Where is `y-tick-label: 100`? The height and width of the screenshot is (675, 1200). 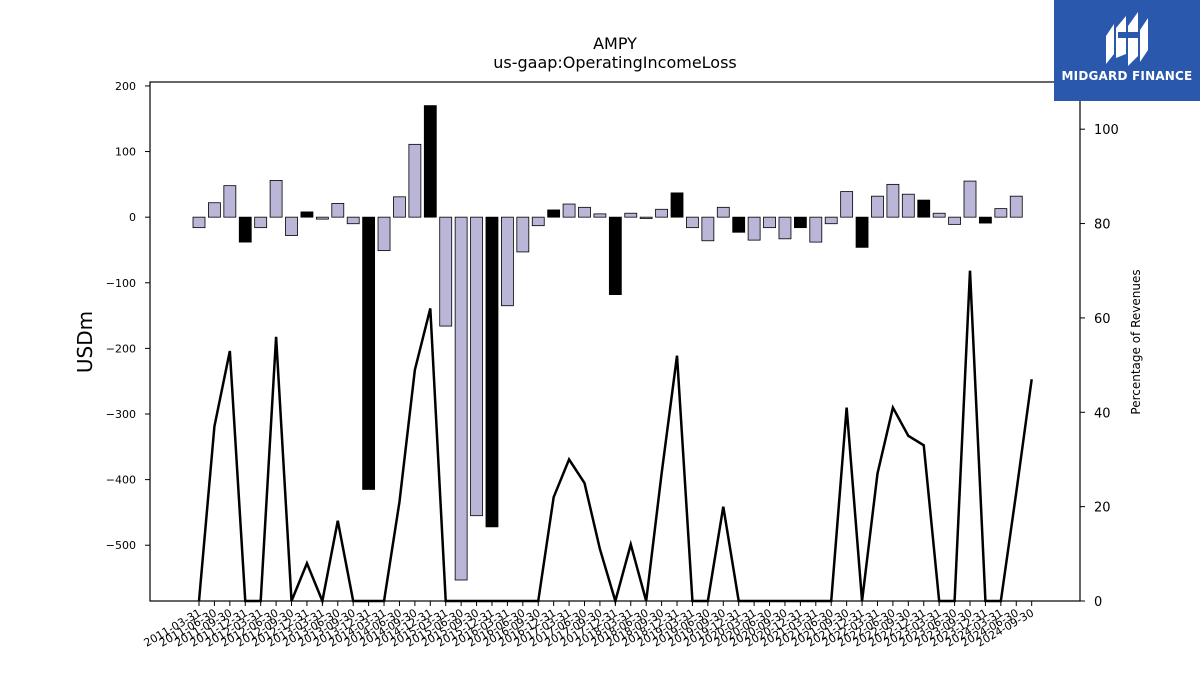 y-tick-label: 100 is located at coordinates (125, 152).